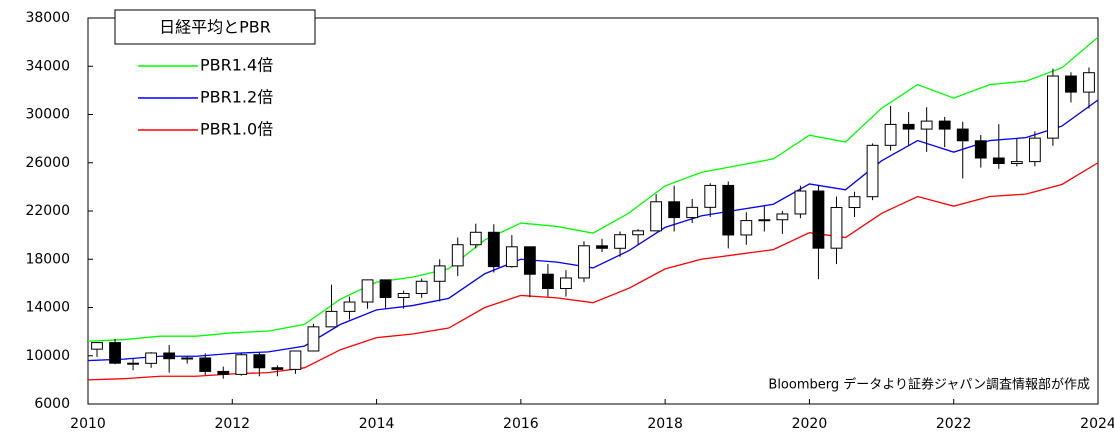  I want to click on x-tick-label: 2012, so click(232, 424).